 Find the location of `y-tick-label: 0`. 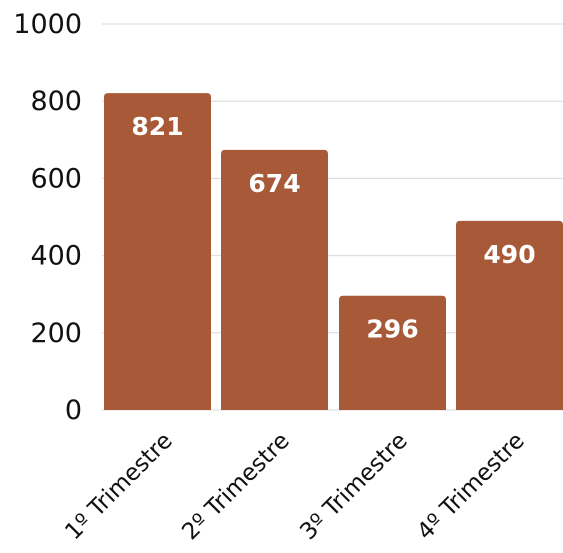

y-tick-label: 0 is located at coordinates (73, 410).